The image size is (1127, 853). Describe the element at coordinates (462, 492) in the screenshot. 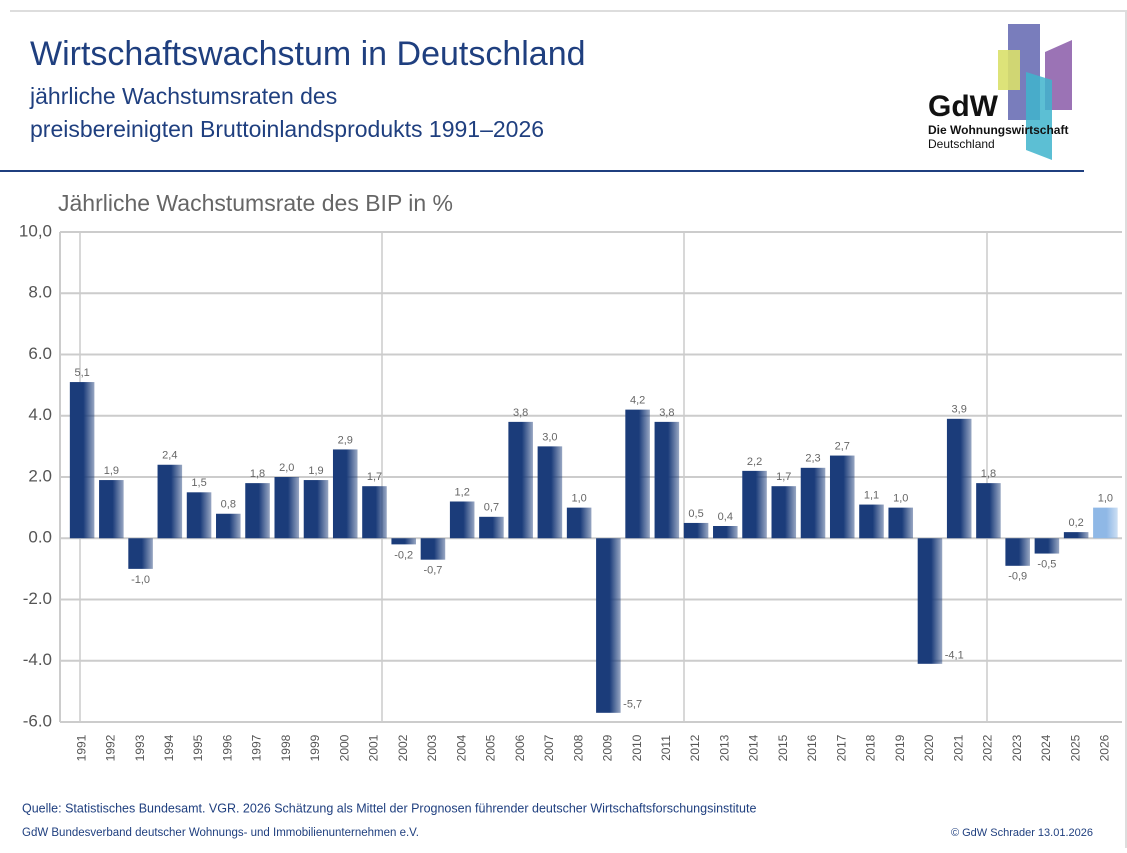

I see `value-label: 1,2` at that location.